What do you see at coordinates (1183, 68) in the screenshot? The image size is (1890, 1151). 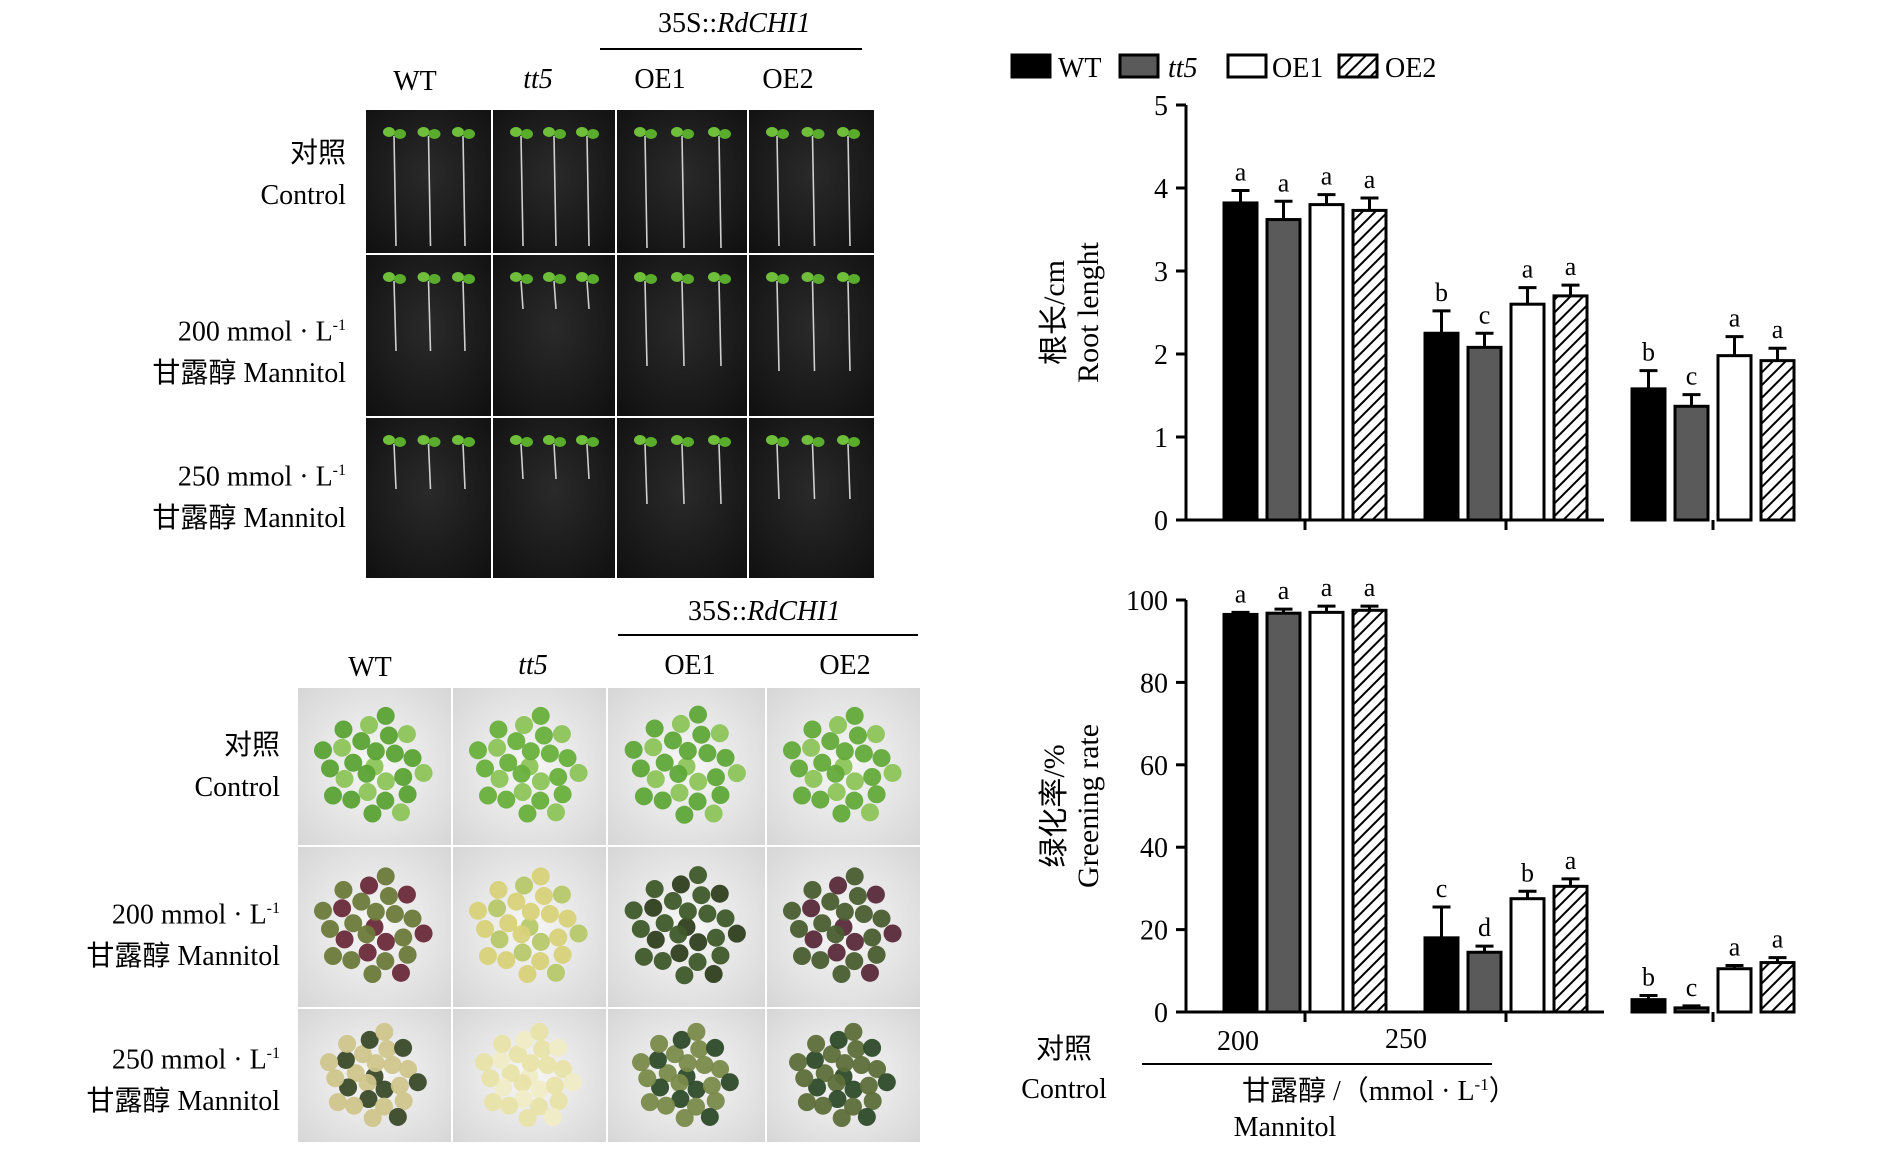 I see `legend-label: tt5` at bounding box center [1183, 68].